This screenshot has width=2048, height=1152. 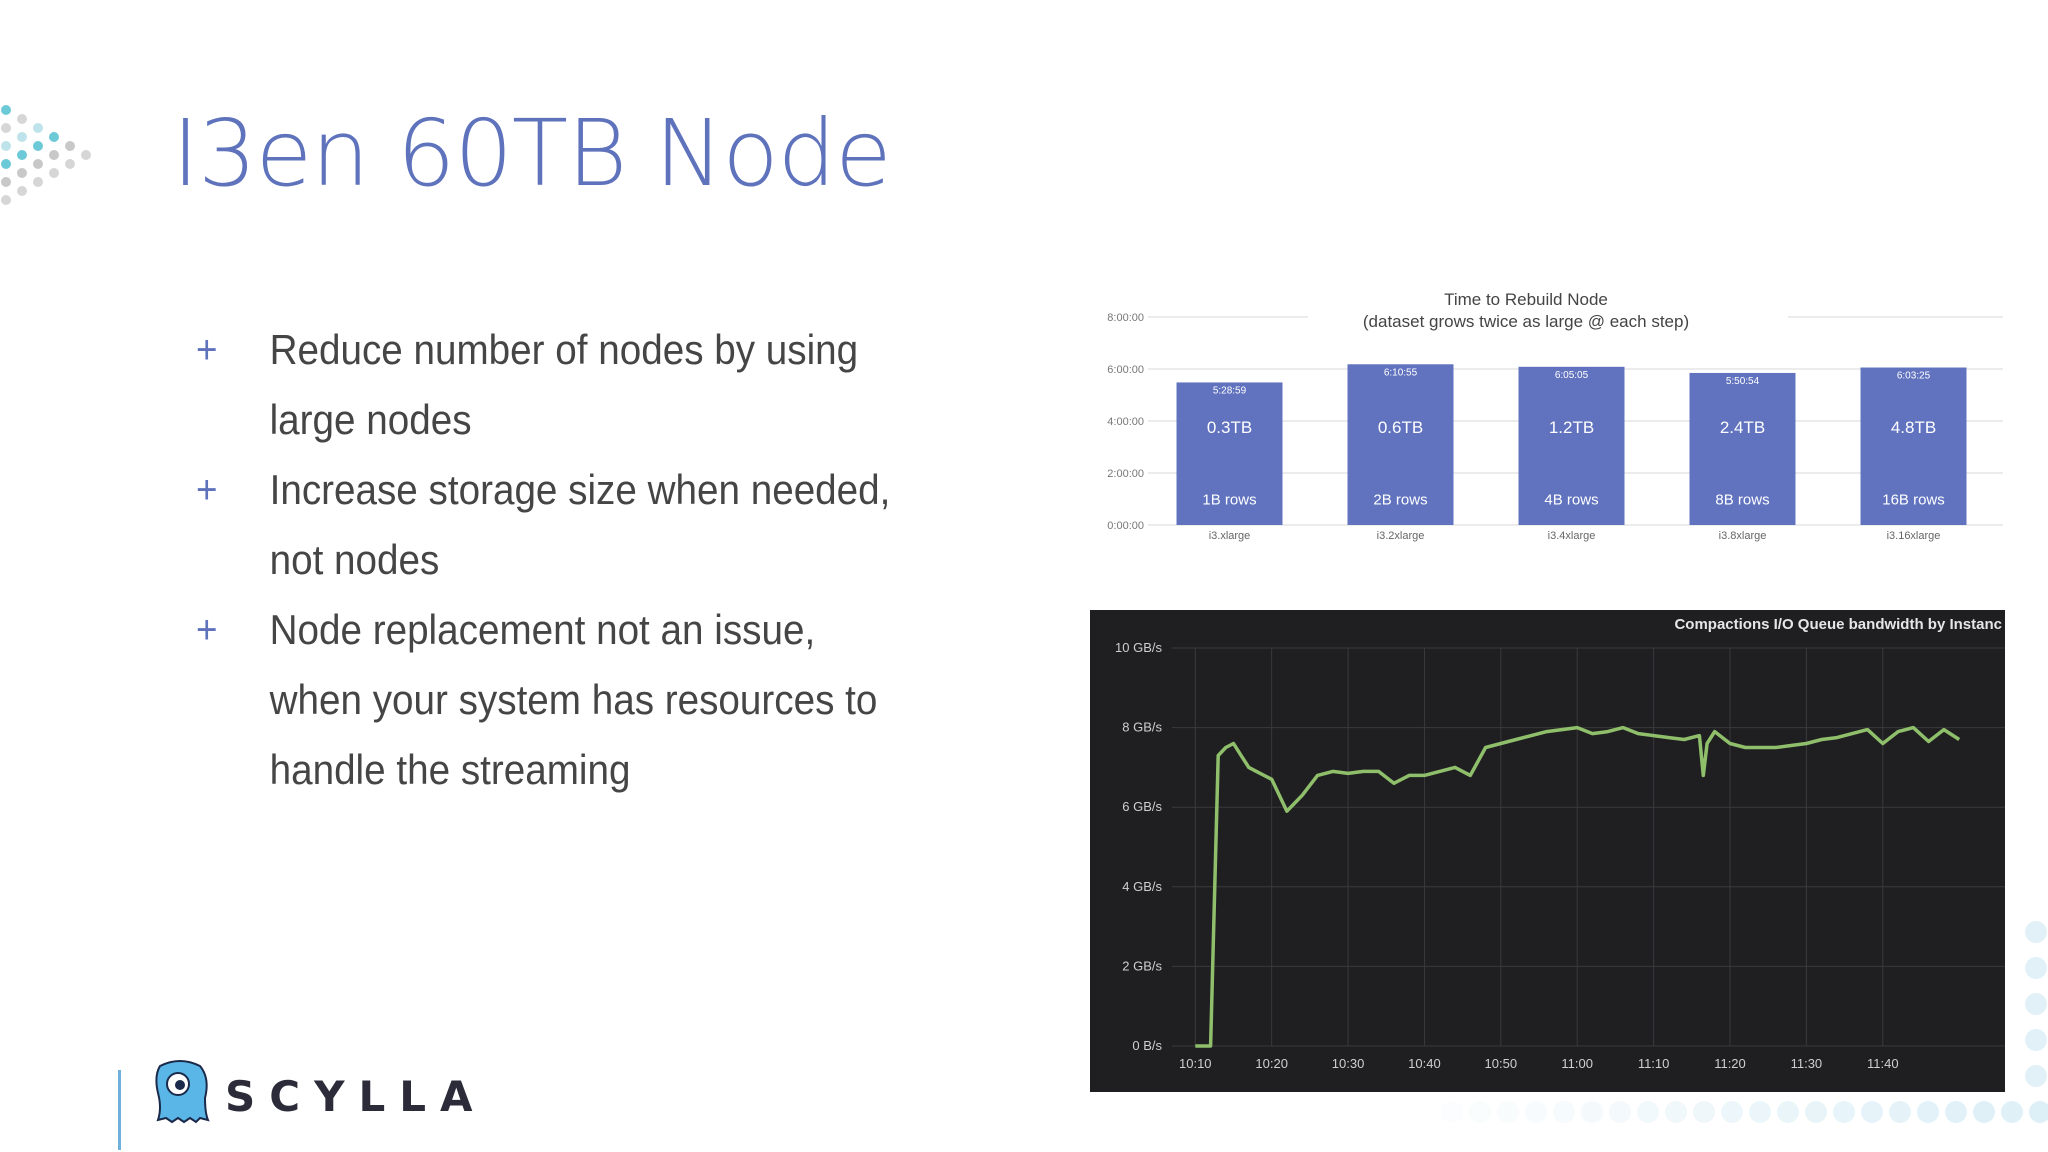 I want to click on bar-rows-label: 16B rows, so click(x=1913, y=500).